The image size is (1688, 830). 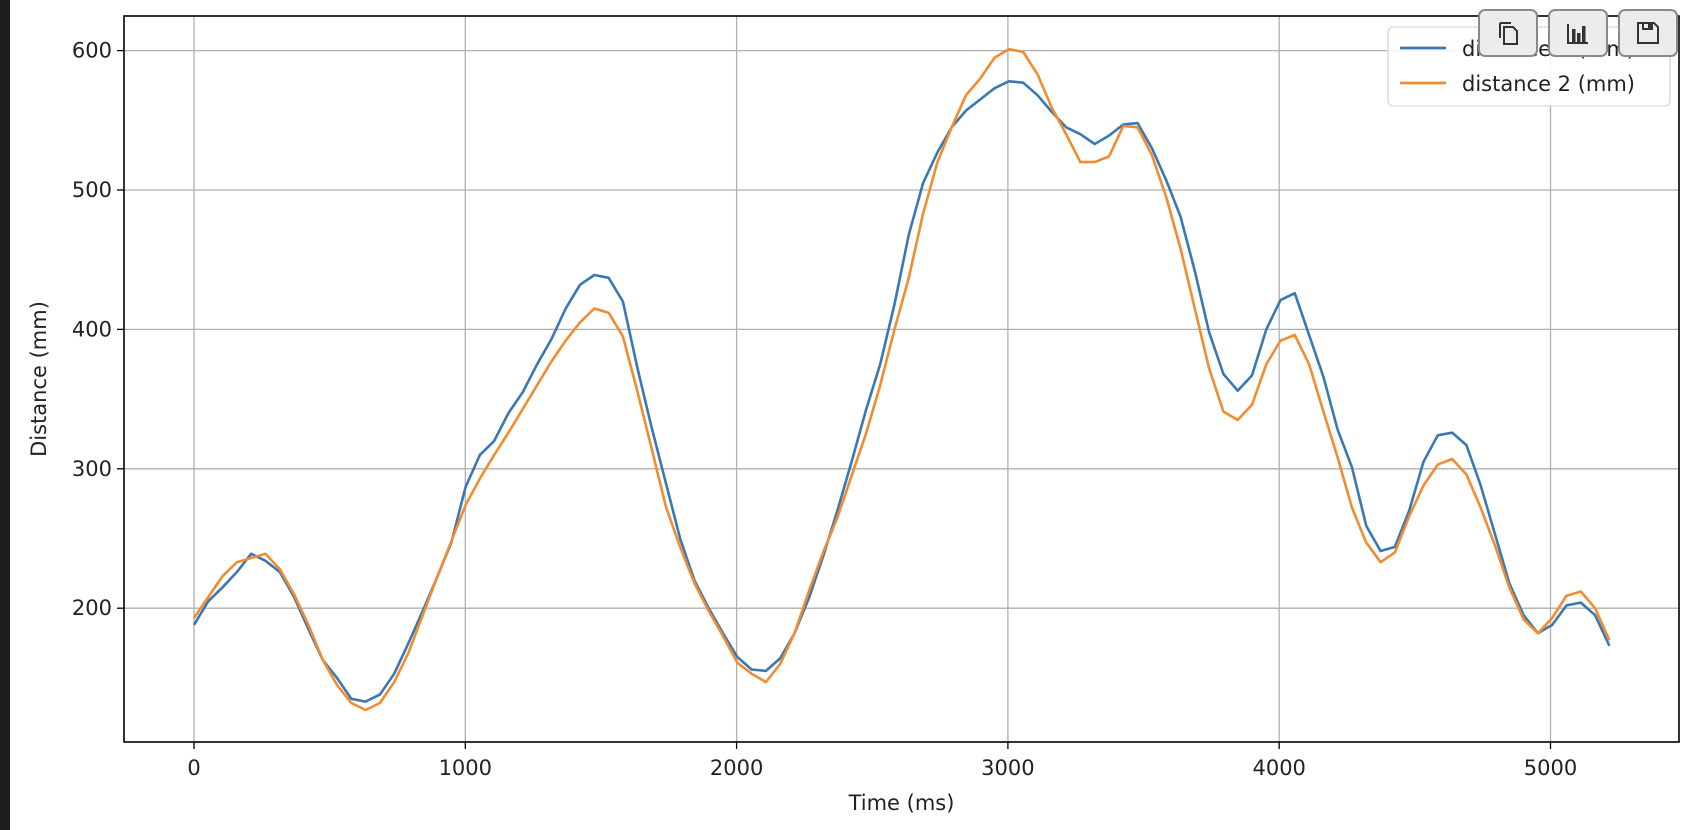 What do you see at coordinates (465, 768) in the screenshot?
I see `x-tick-label: 1000` at bounding box center [465, 768].